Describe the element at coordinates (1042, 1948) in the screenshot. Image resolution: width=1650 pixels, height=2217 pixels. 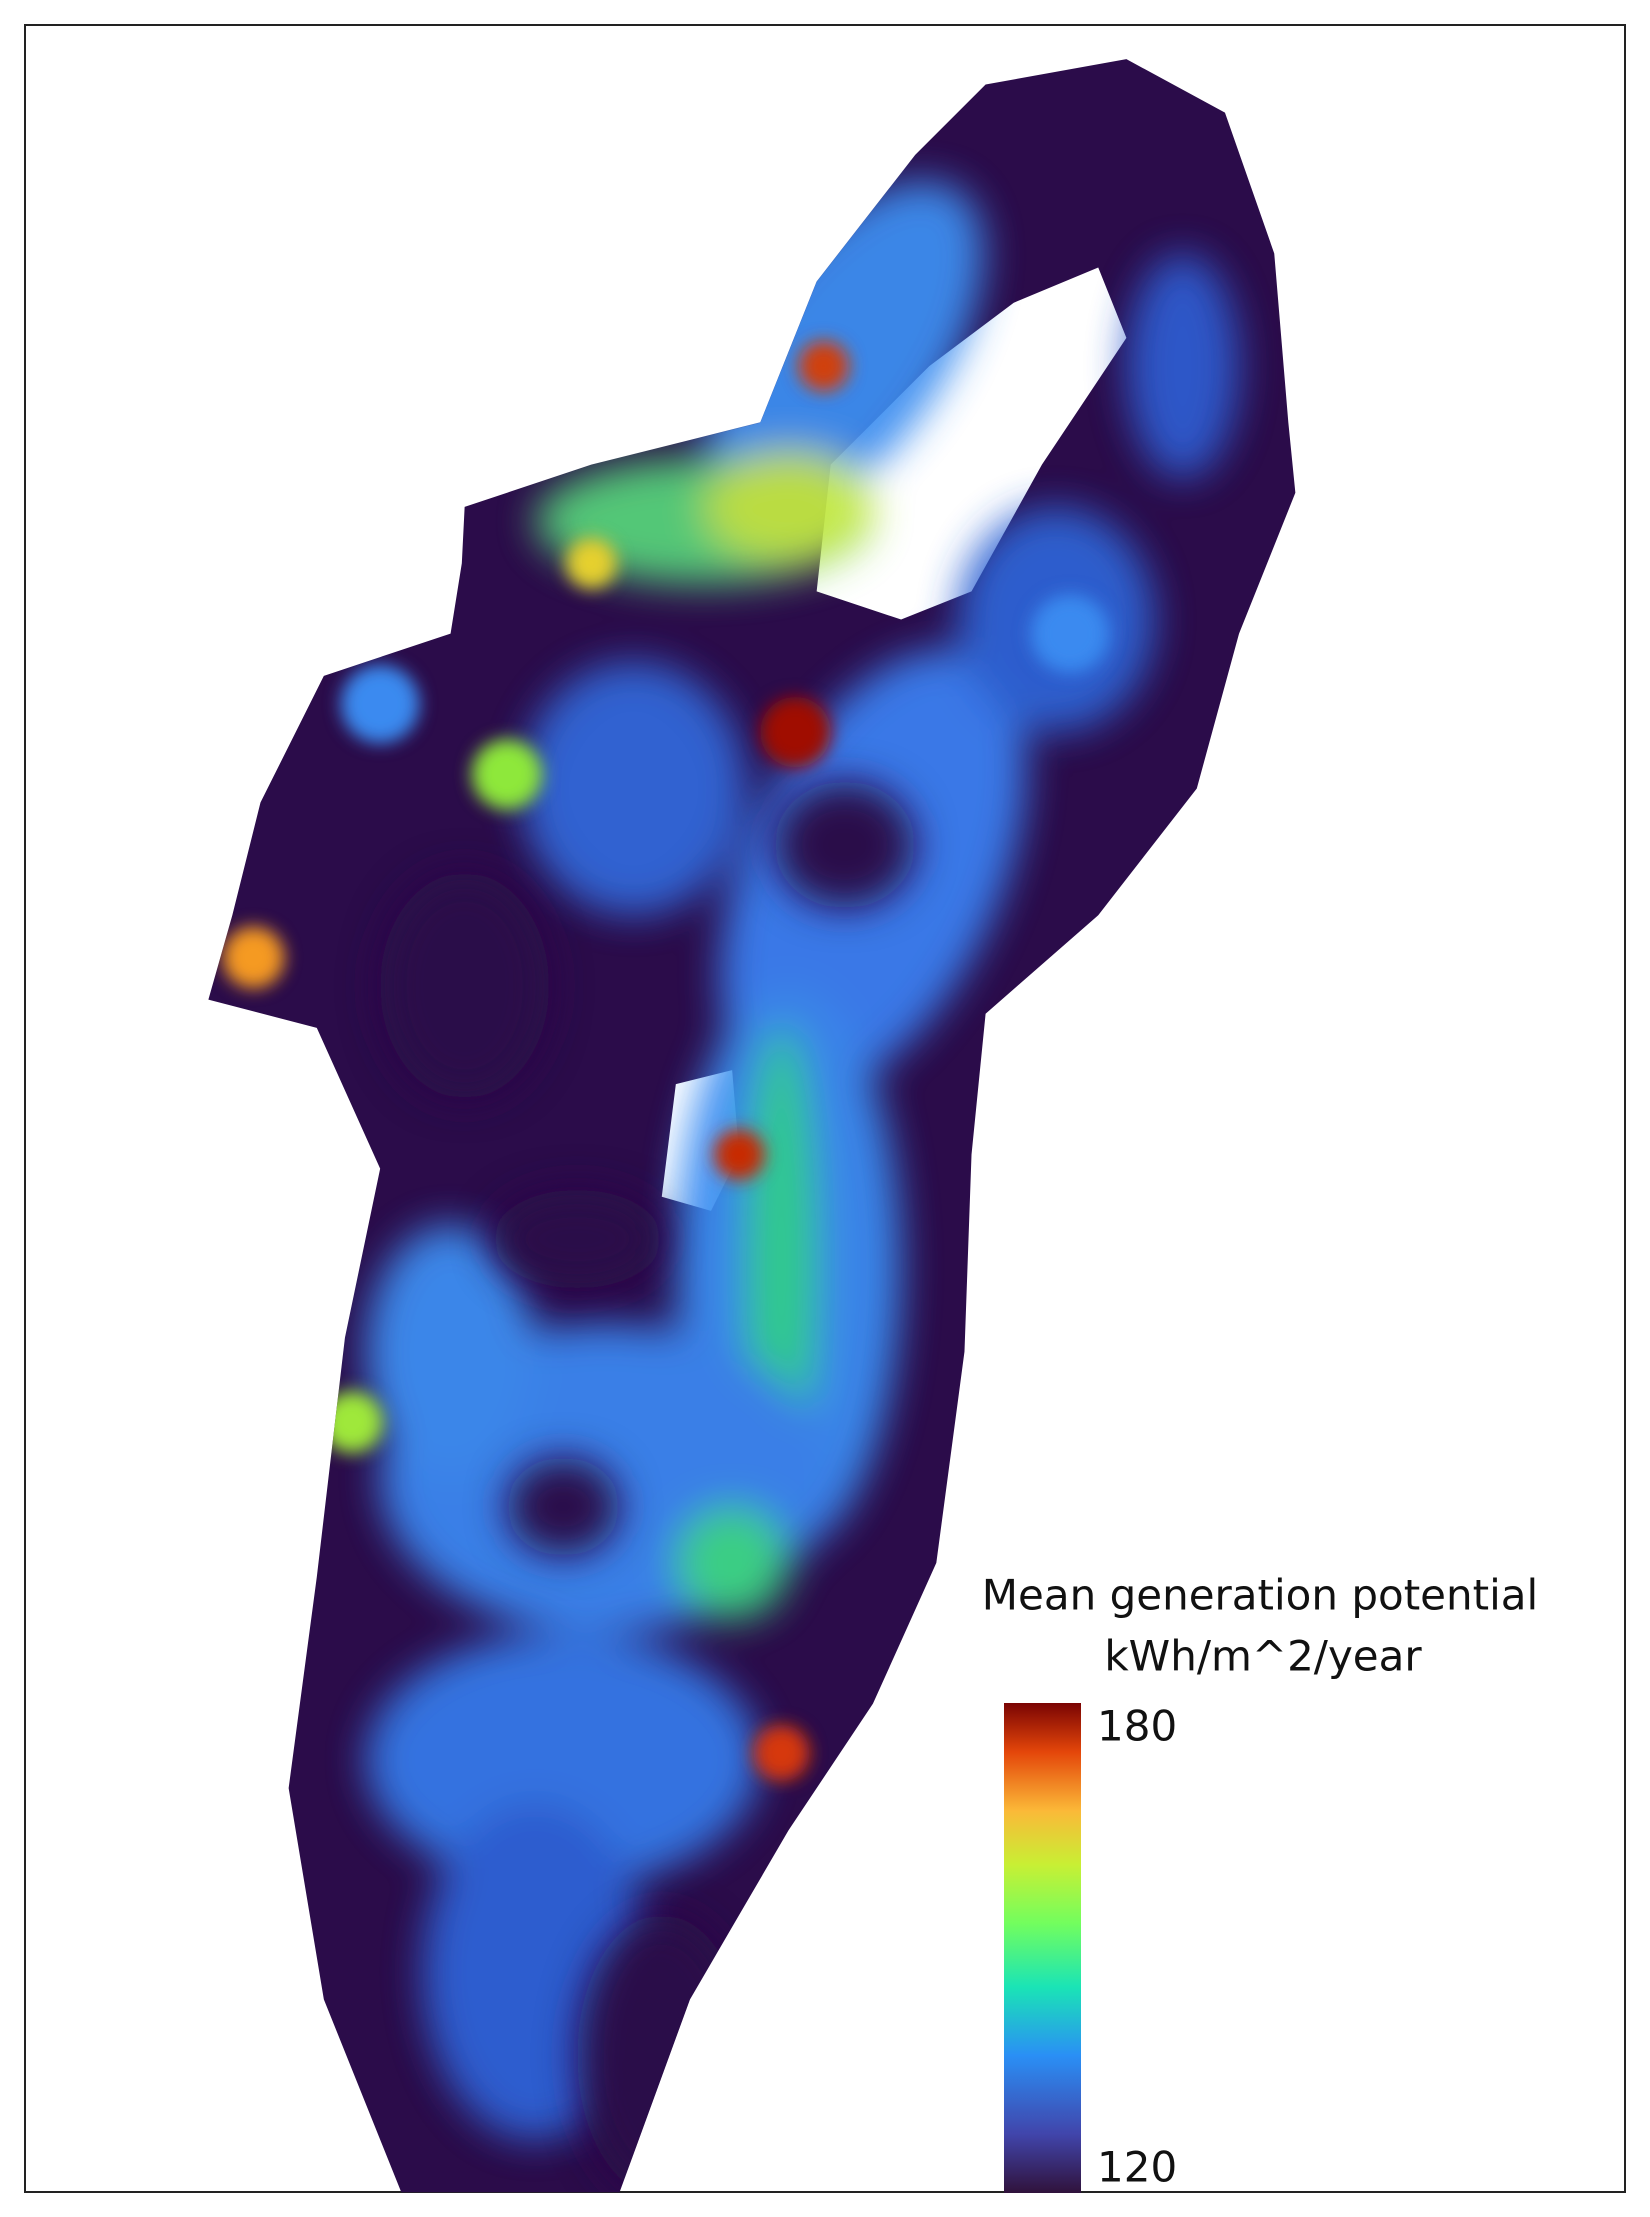
I see `colorbar` at that location.